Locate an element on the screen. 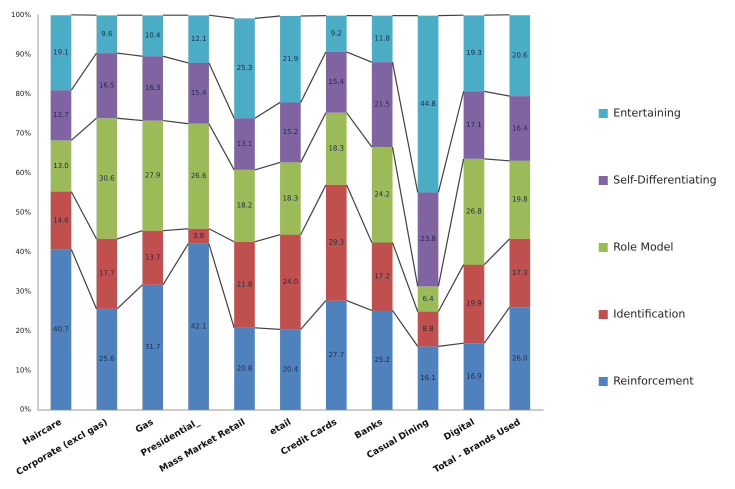 Image resolution: width=735 pixels, height=489 pixels. legend-label: Entertaining is located at coordinates (647, 113).